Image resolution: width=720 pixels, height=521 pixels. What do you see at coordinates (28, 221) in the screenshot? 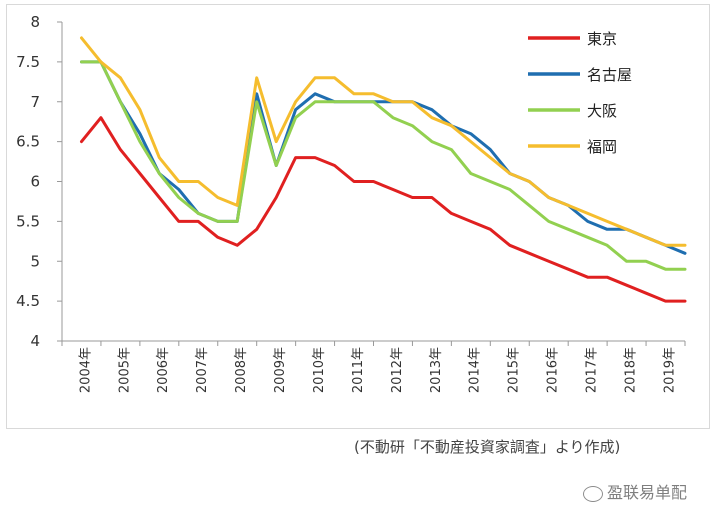
I see `y-tick-label: 5.5` at bounding box center [28, 221].